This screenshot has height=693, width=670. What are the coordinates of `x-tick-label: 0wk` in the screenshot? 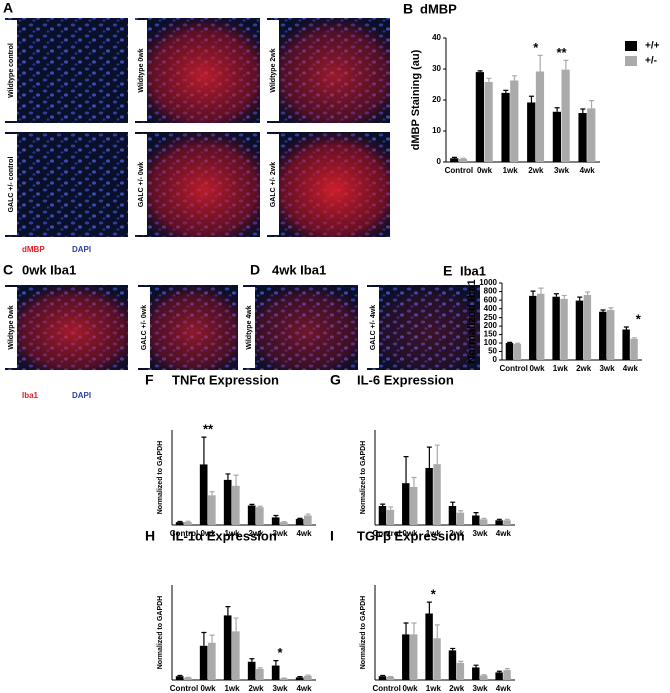 It's located at (537, 368).